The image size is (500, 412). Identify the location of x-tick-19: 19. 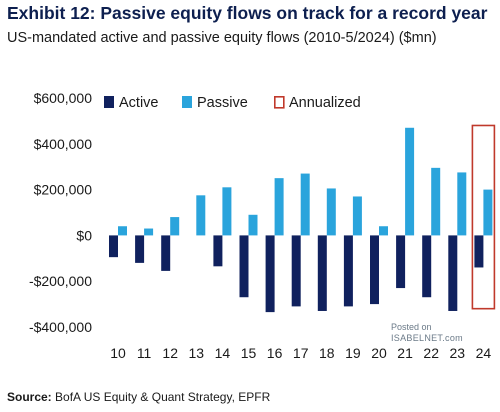
(353, 353).